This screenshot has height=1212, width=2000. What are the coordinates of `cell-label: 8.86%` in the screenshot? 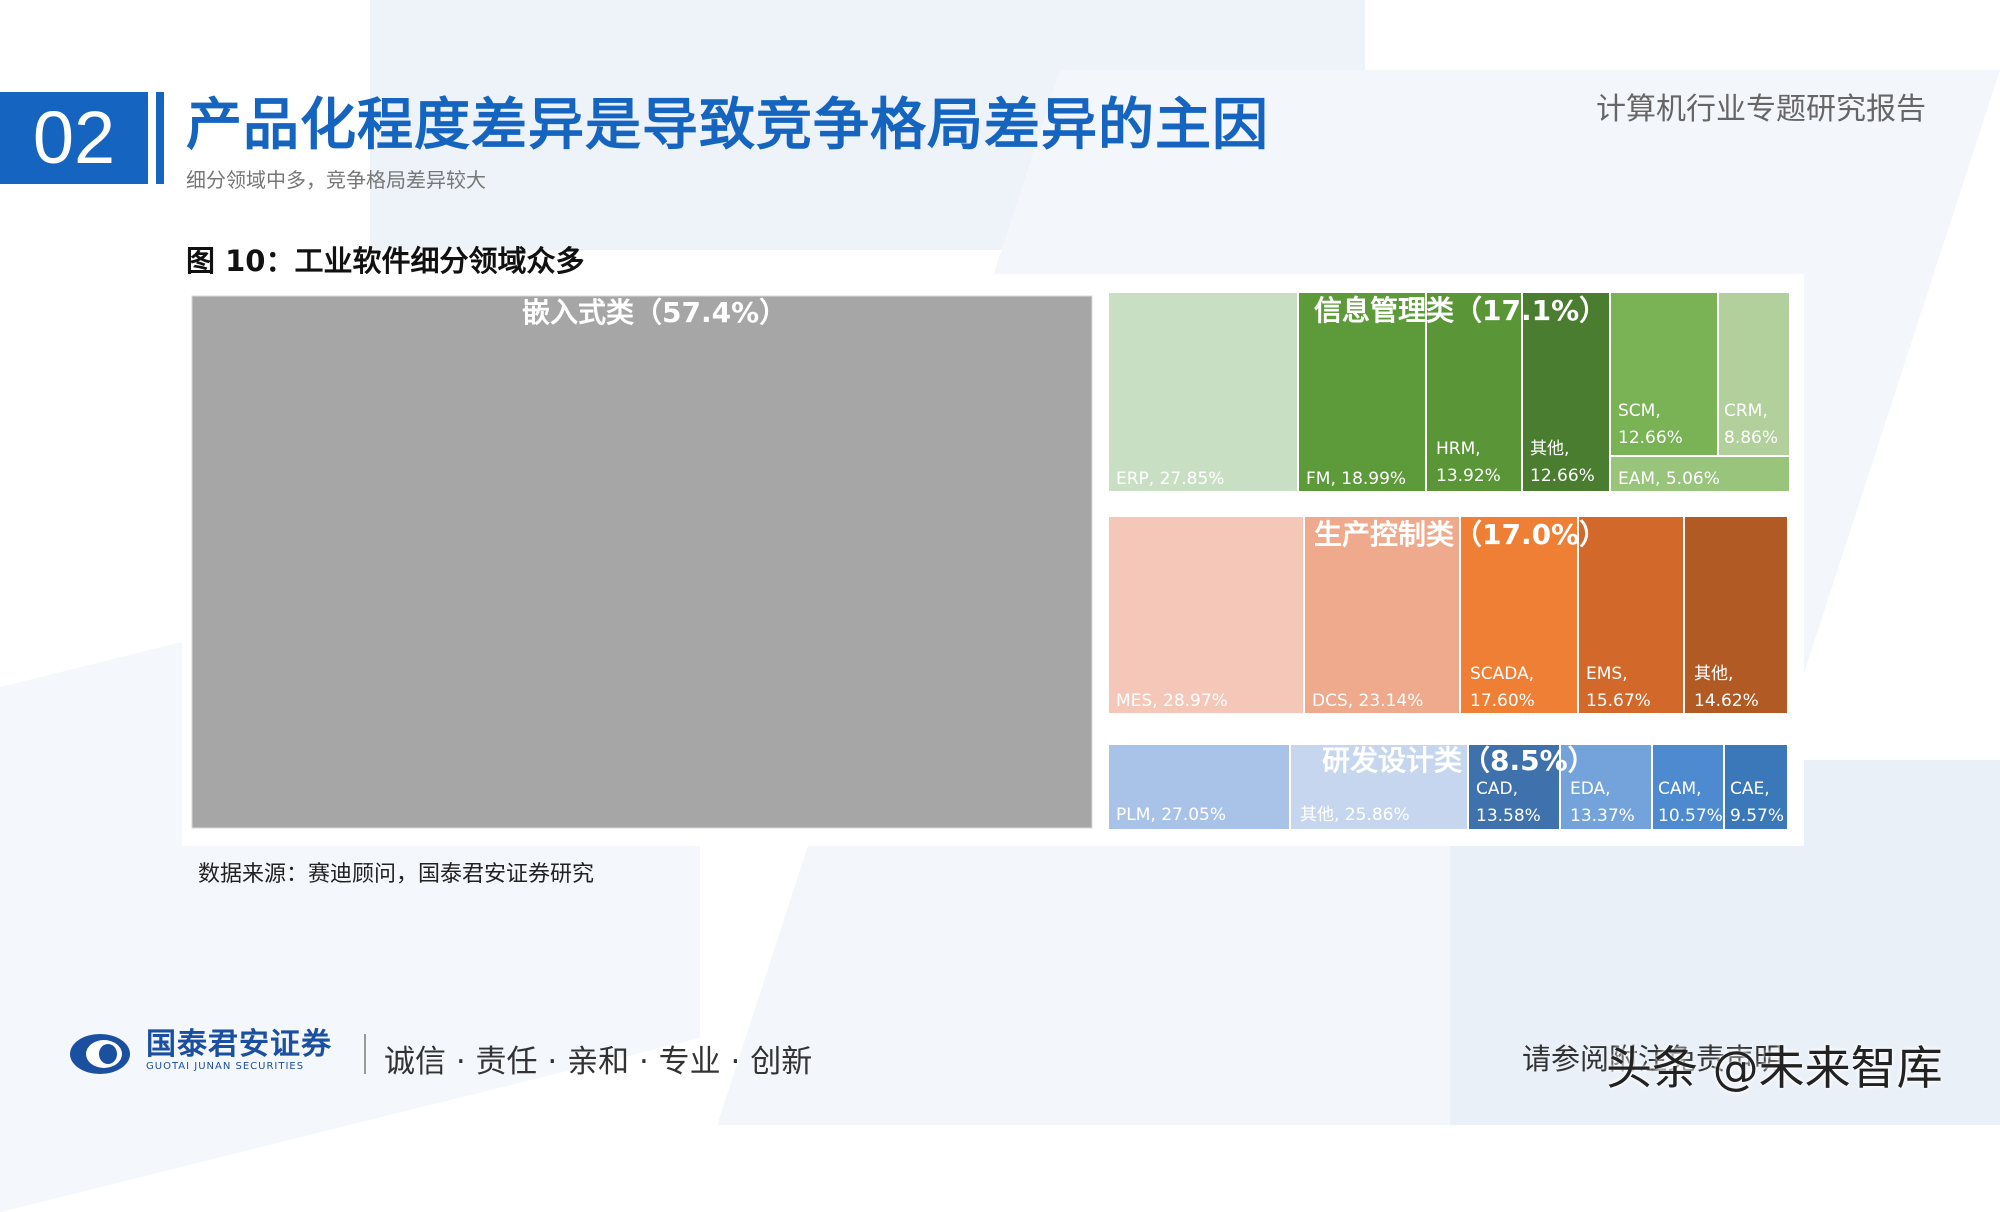 It's located at (1751, 438).